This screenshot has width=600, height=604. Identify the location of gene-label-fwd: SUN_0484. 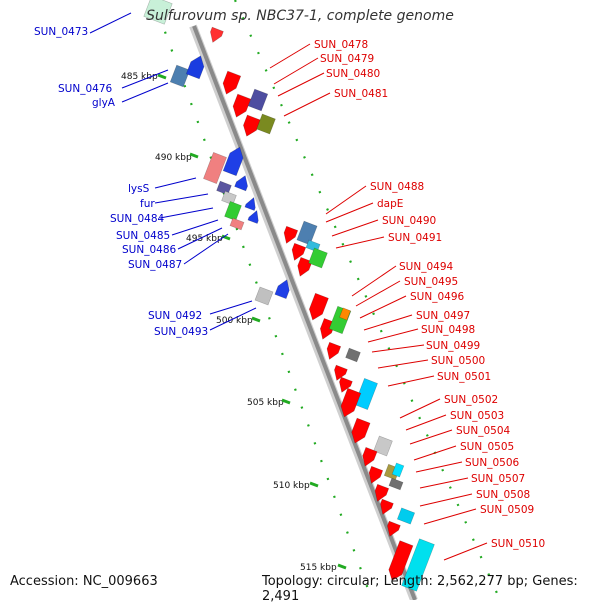
(137, 219).